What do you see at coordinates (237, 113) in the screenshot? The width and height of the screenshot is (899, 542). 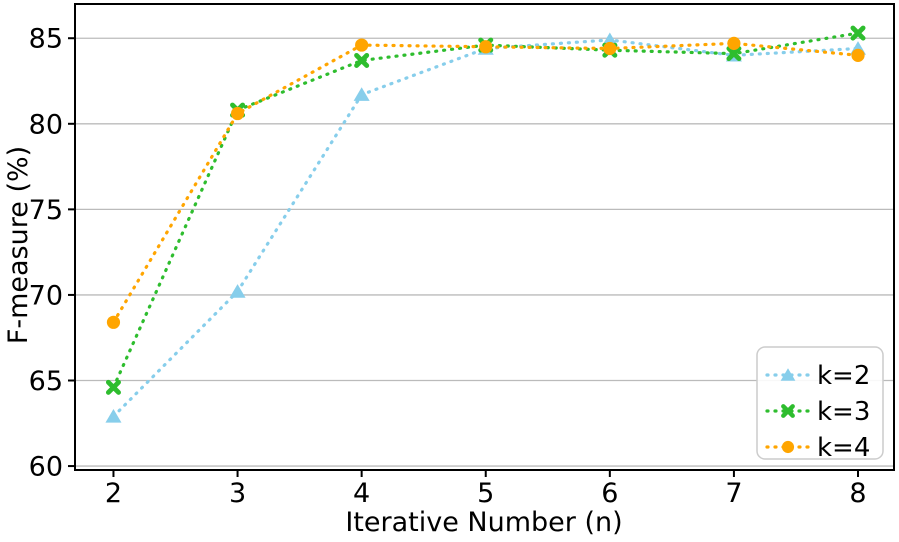 I see `series-k4-point-x3` at bounding box center [237, 113].